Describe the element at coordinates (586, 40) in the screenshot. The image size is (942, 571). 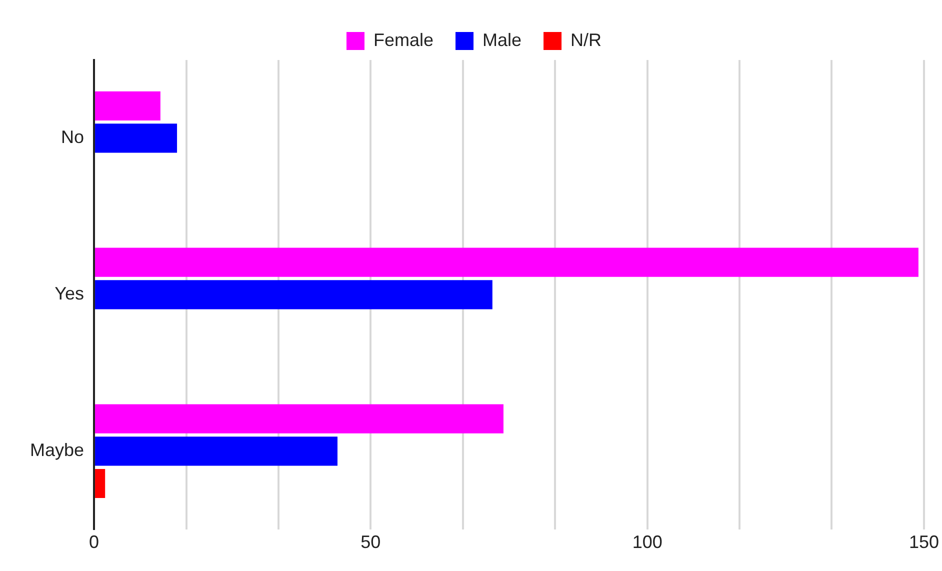
I see `legend-label: N/R` at that location.